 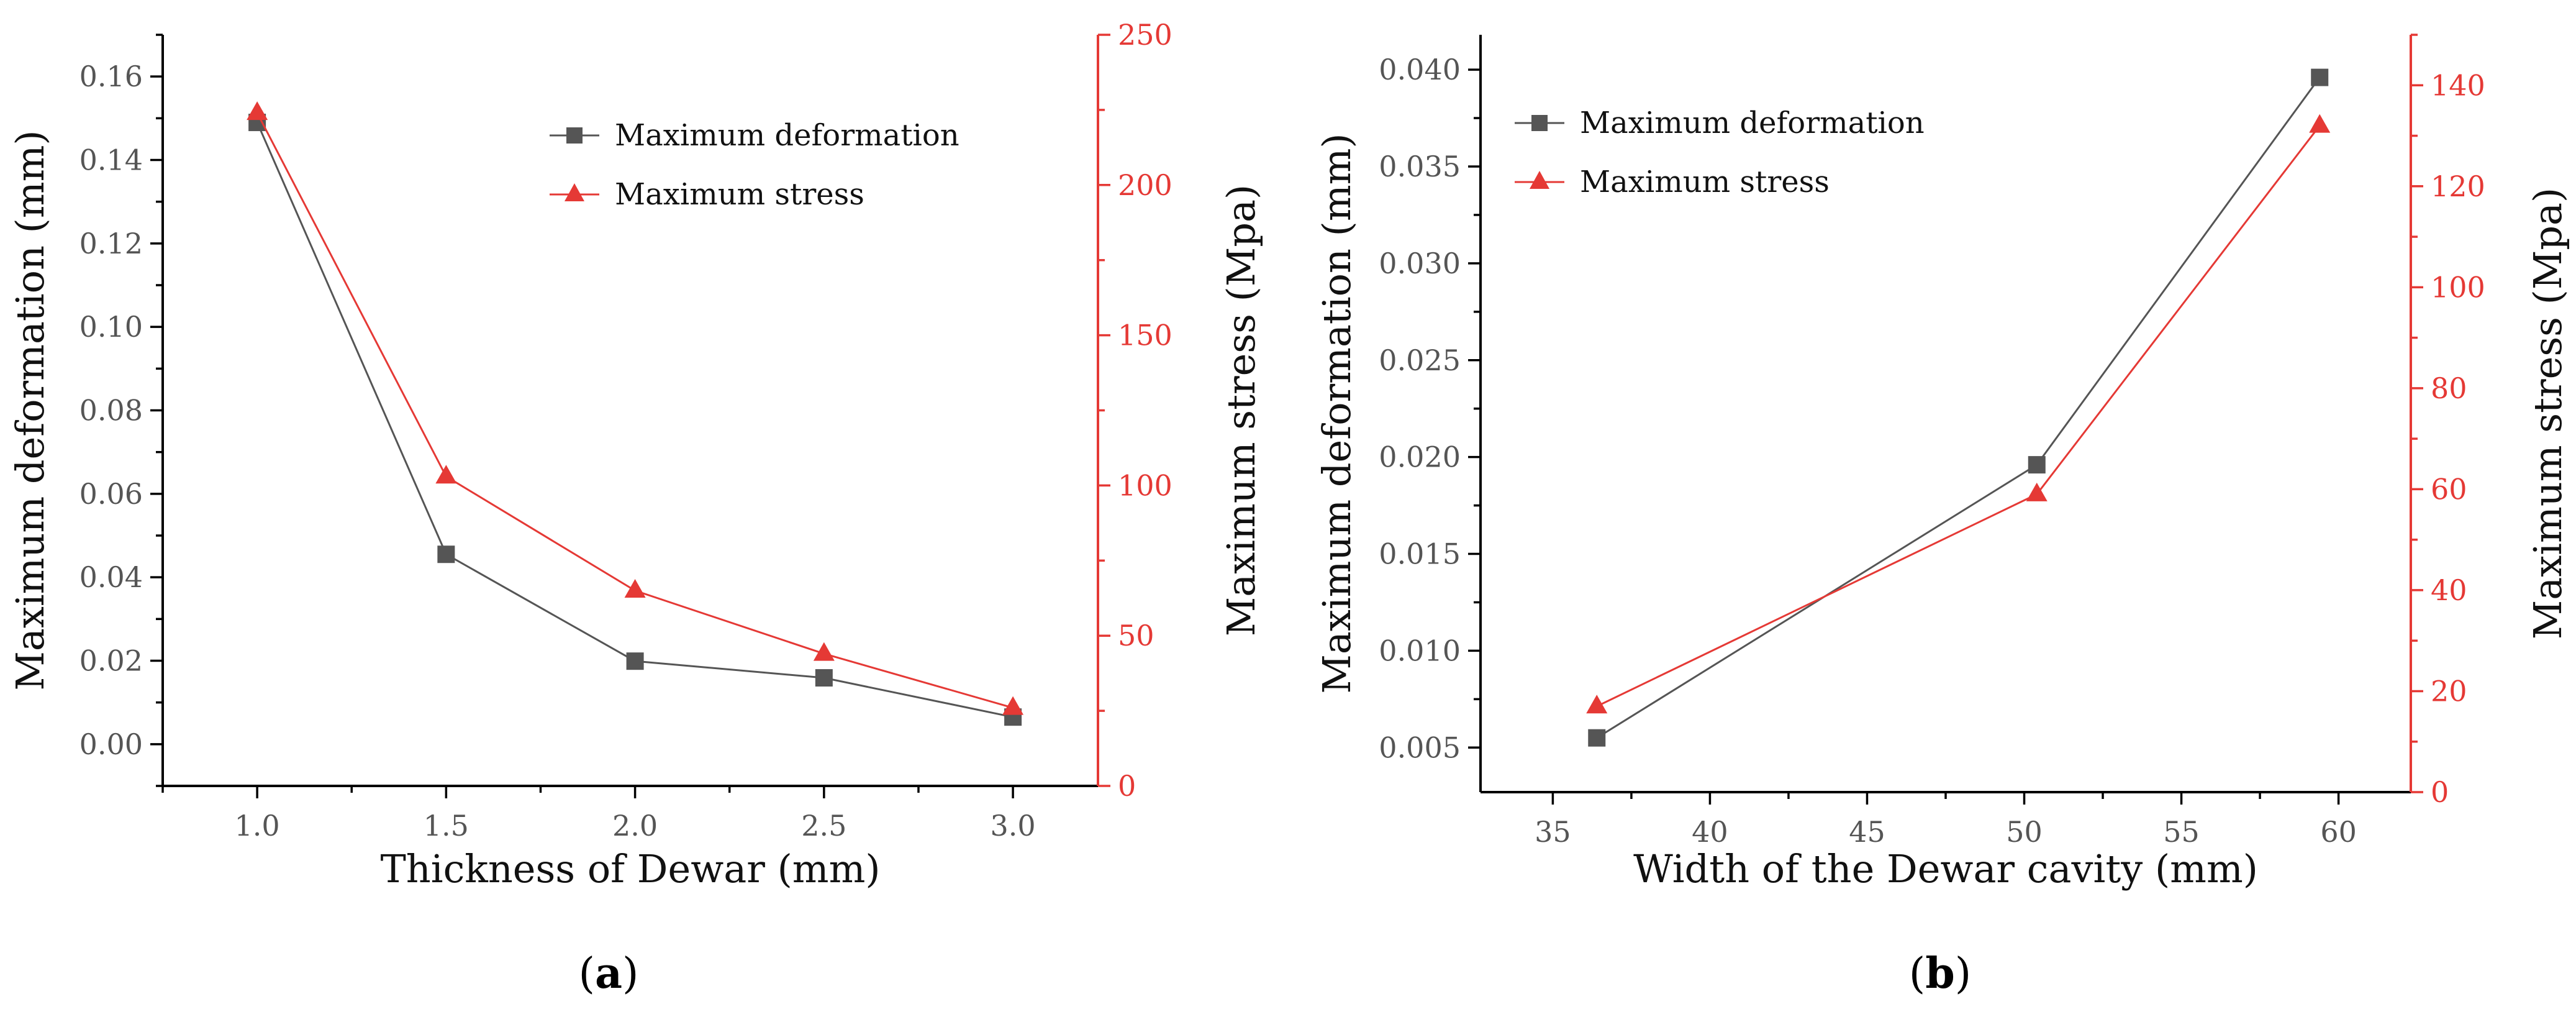 I want to click on y-left-tick-label: 0.040, so click(x=1420, y=69).